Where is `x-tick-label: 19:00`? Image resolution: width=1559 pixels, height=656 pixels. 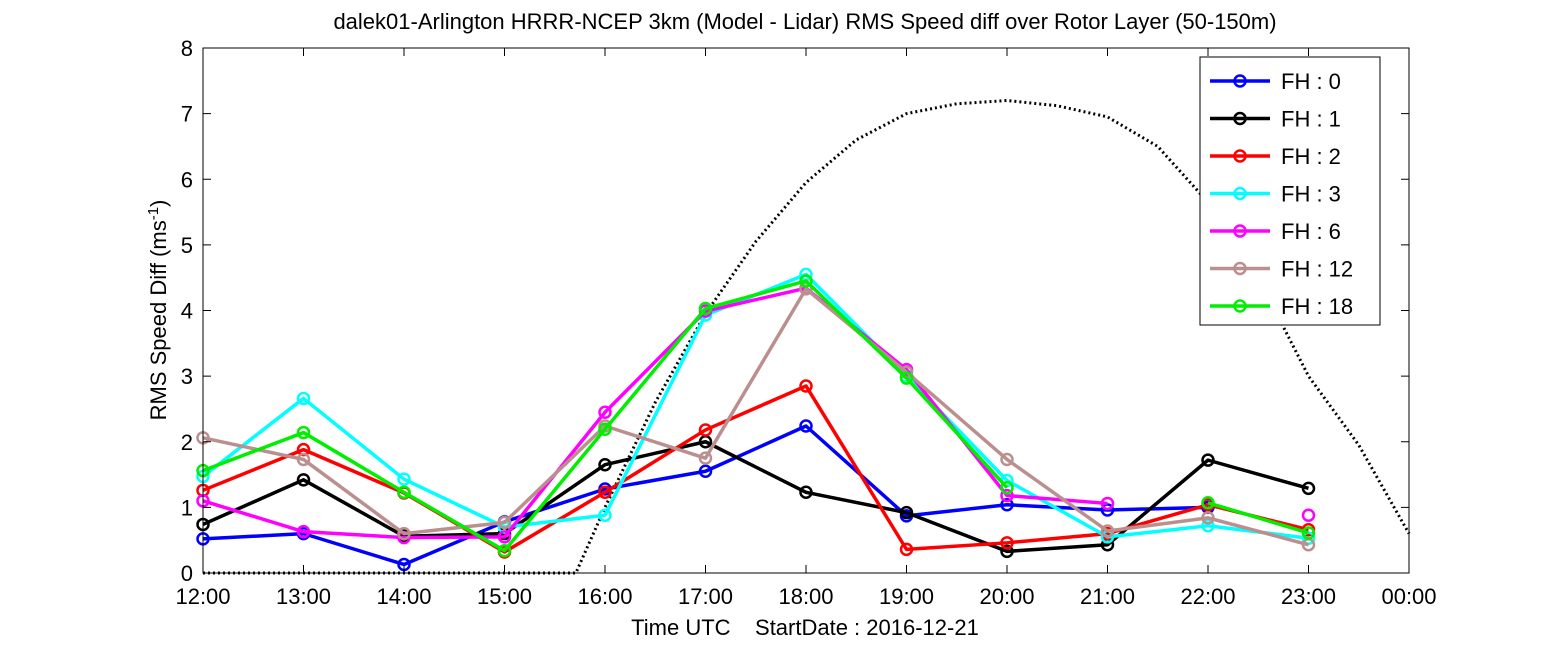 x-tick-label: 19:00 is located at coordinates (906, 596).